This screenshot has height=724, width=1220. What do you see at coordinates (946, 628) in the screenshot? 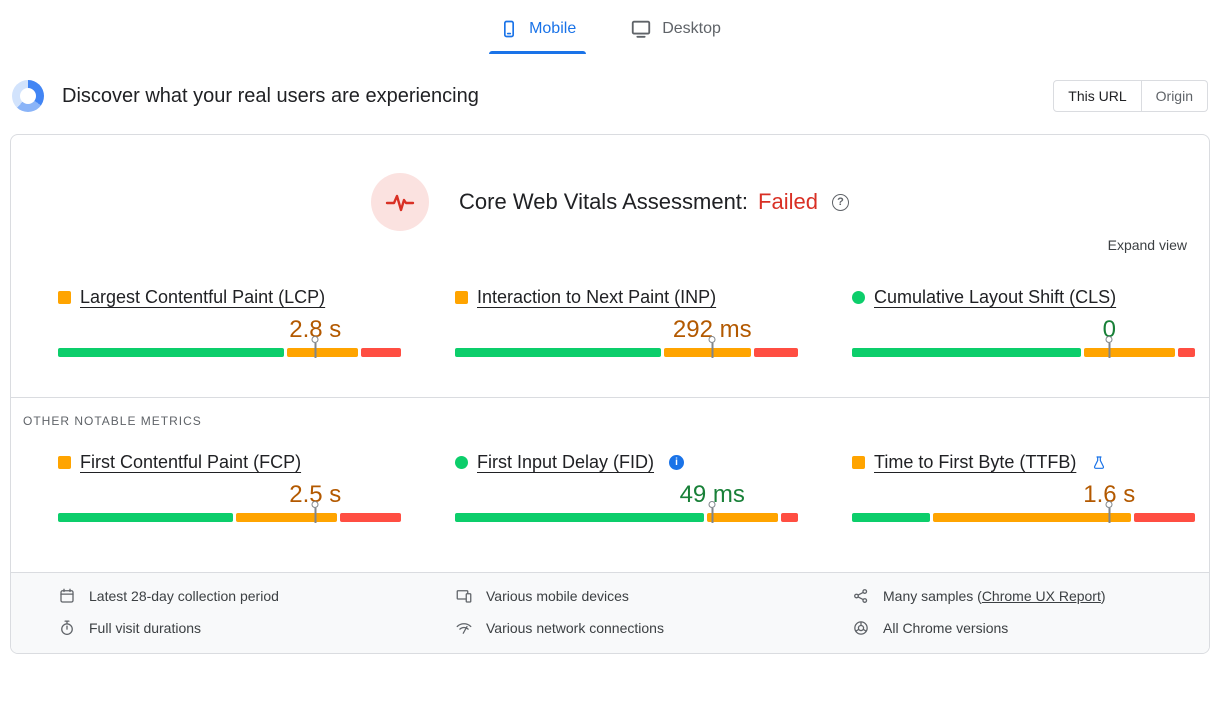
I see `footer-item-text: All Chrome versions` at bounding box center [946, 628].